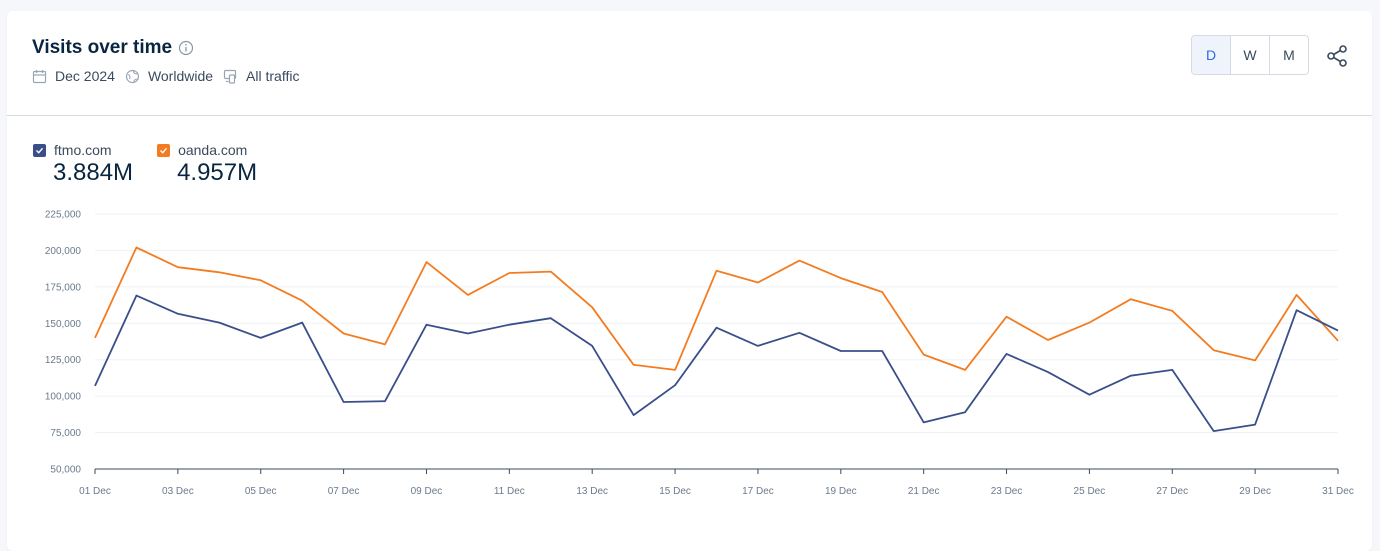 The width and height of the screenshot is (1380, 551). Describe the element at coordinates (63, 360) in the screenshot. I see `y-tick-label: 125,000` at that location.